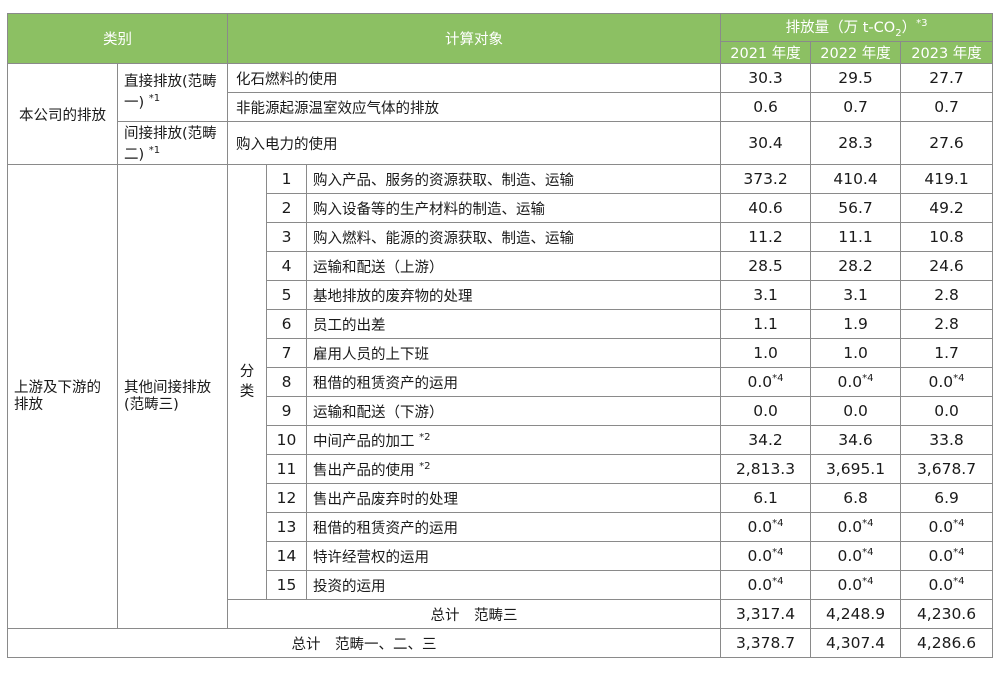 This screenshot has height=686, width=1000. I want to click on value-2022: 410.4, so click(856, 179).